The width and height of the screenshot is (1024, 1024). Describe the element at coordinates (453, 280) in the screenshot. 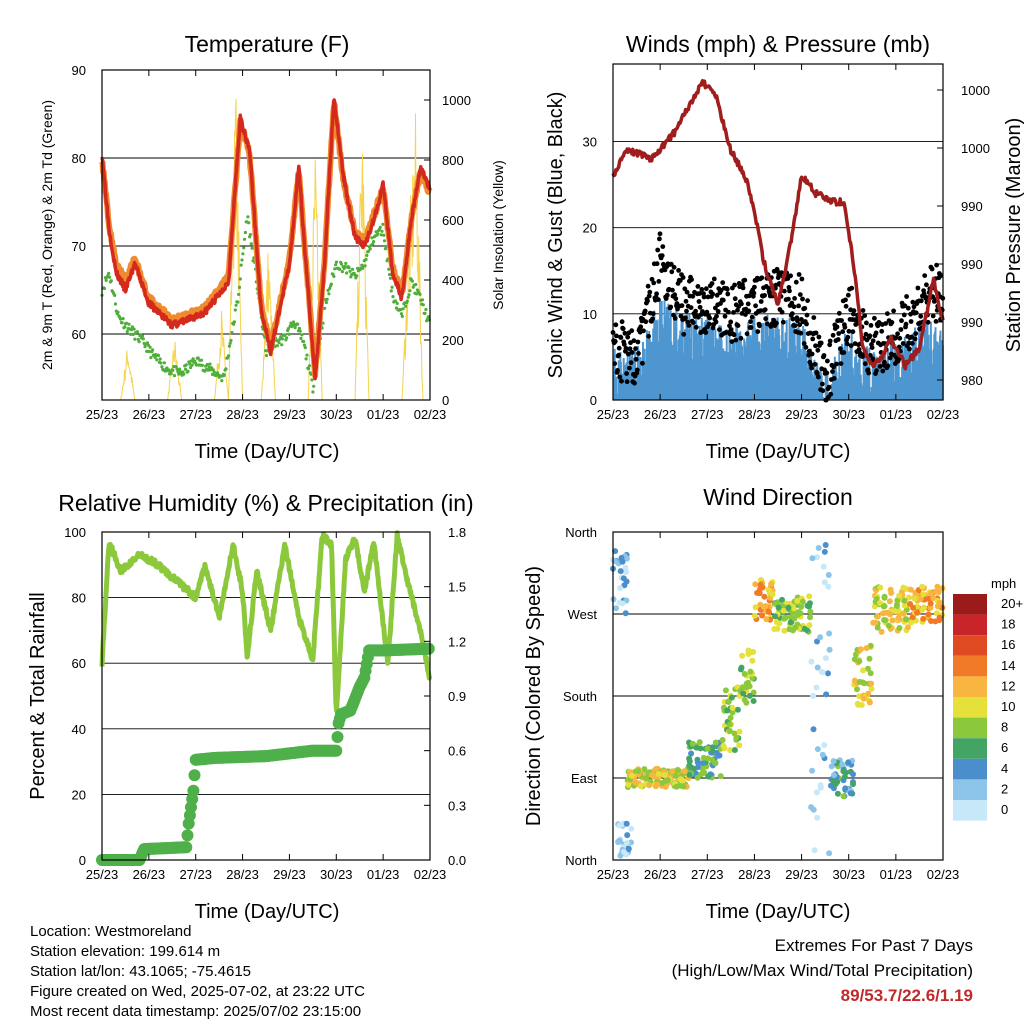

I see `solar-ytick-label: 400` at that location.